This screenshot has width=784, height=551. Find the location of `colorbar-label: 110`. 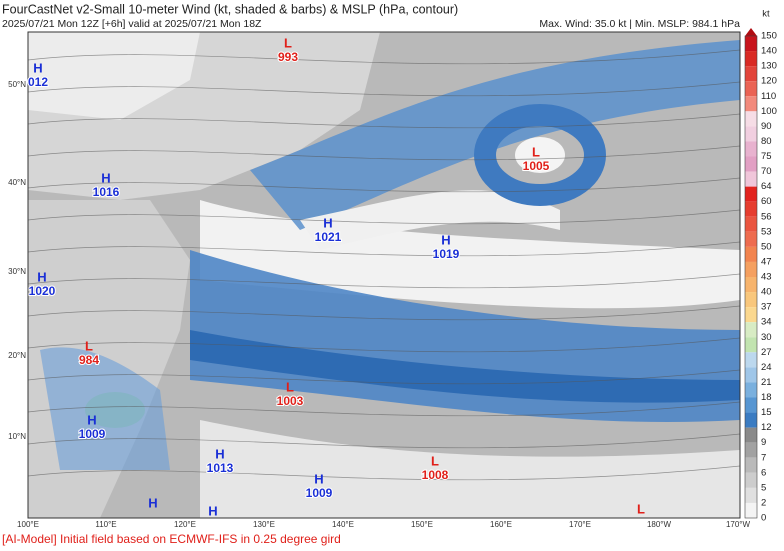

colorbar-label: 110 is located at coordinates (768, 96).